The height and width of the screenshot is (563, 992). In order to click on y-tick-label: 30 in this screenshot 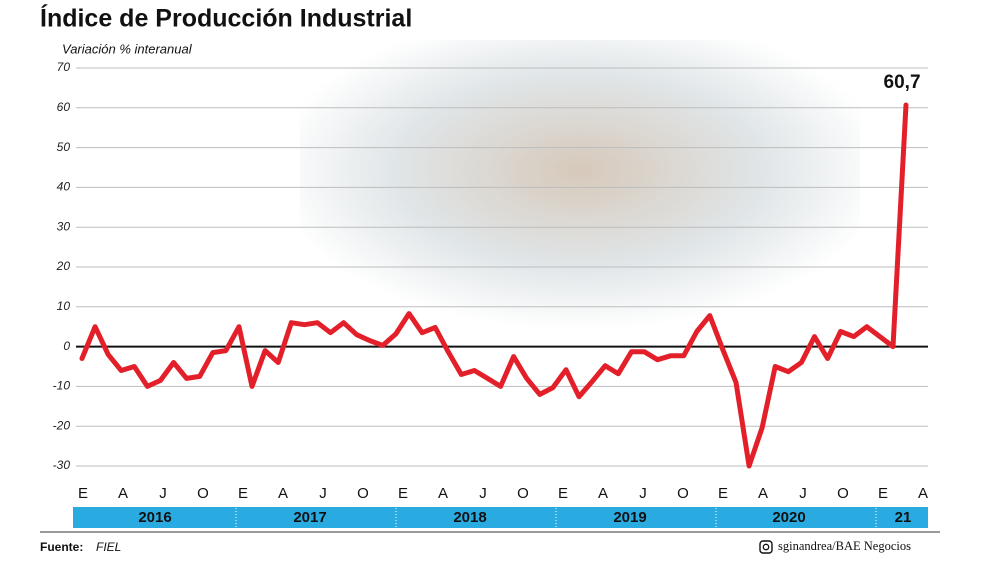, I will do `click(64, 226)`.